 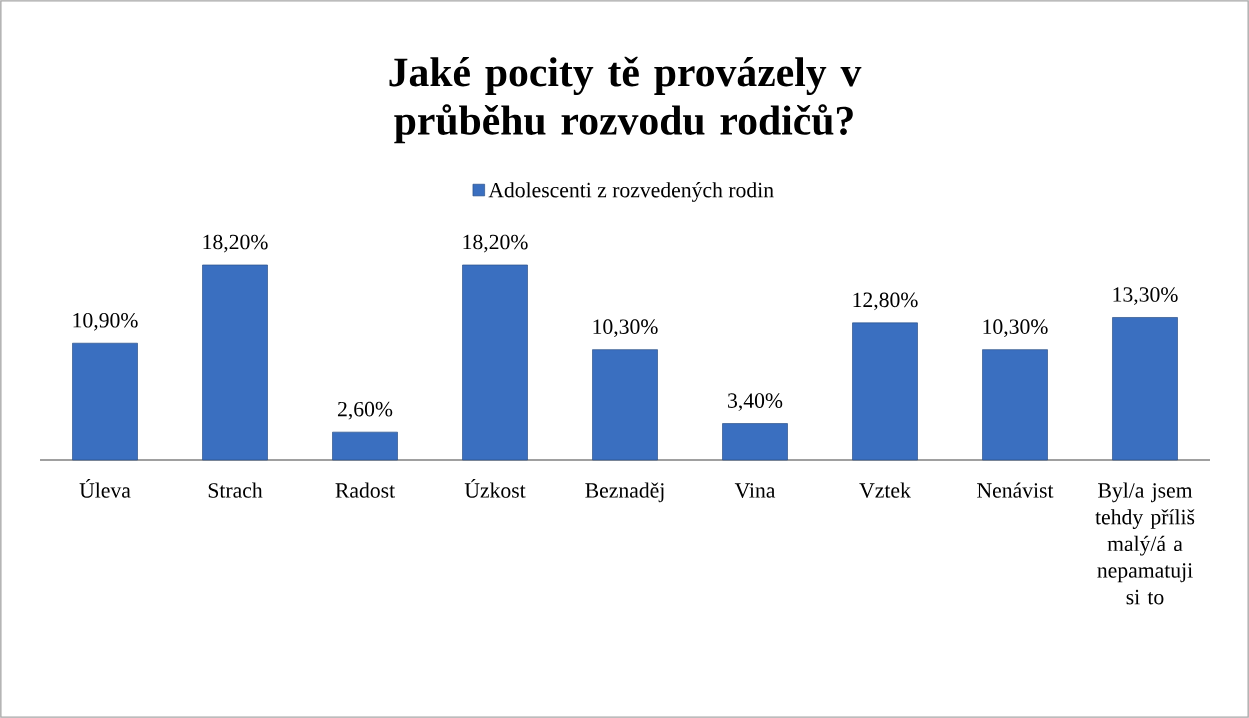 I want to click on x-tick-label: Nenávist, so click(x=1015, y=490).